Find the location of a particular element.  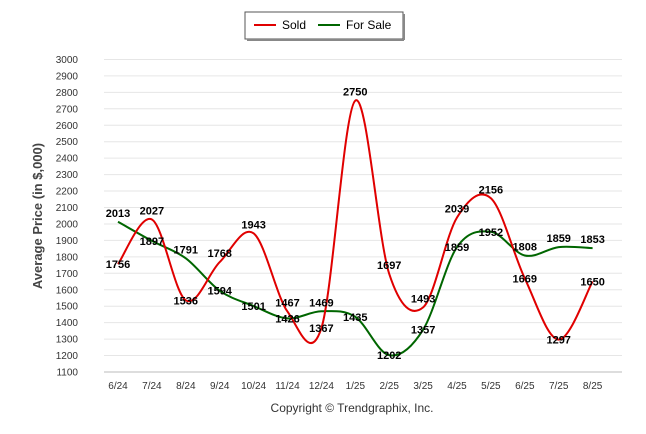

data-label-for-sale: 1426 is located at coordinates (287, 319).